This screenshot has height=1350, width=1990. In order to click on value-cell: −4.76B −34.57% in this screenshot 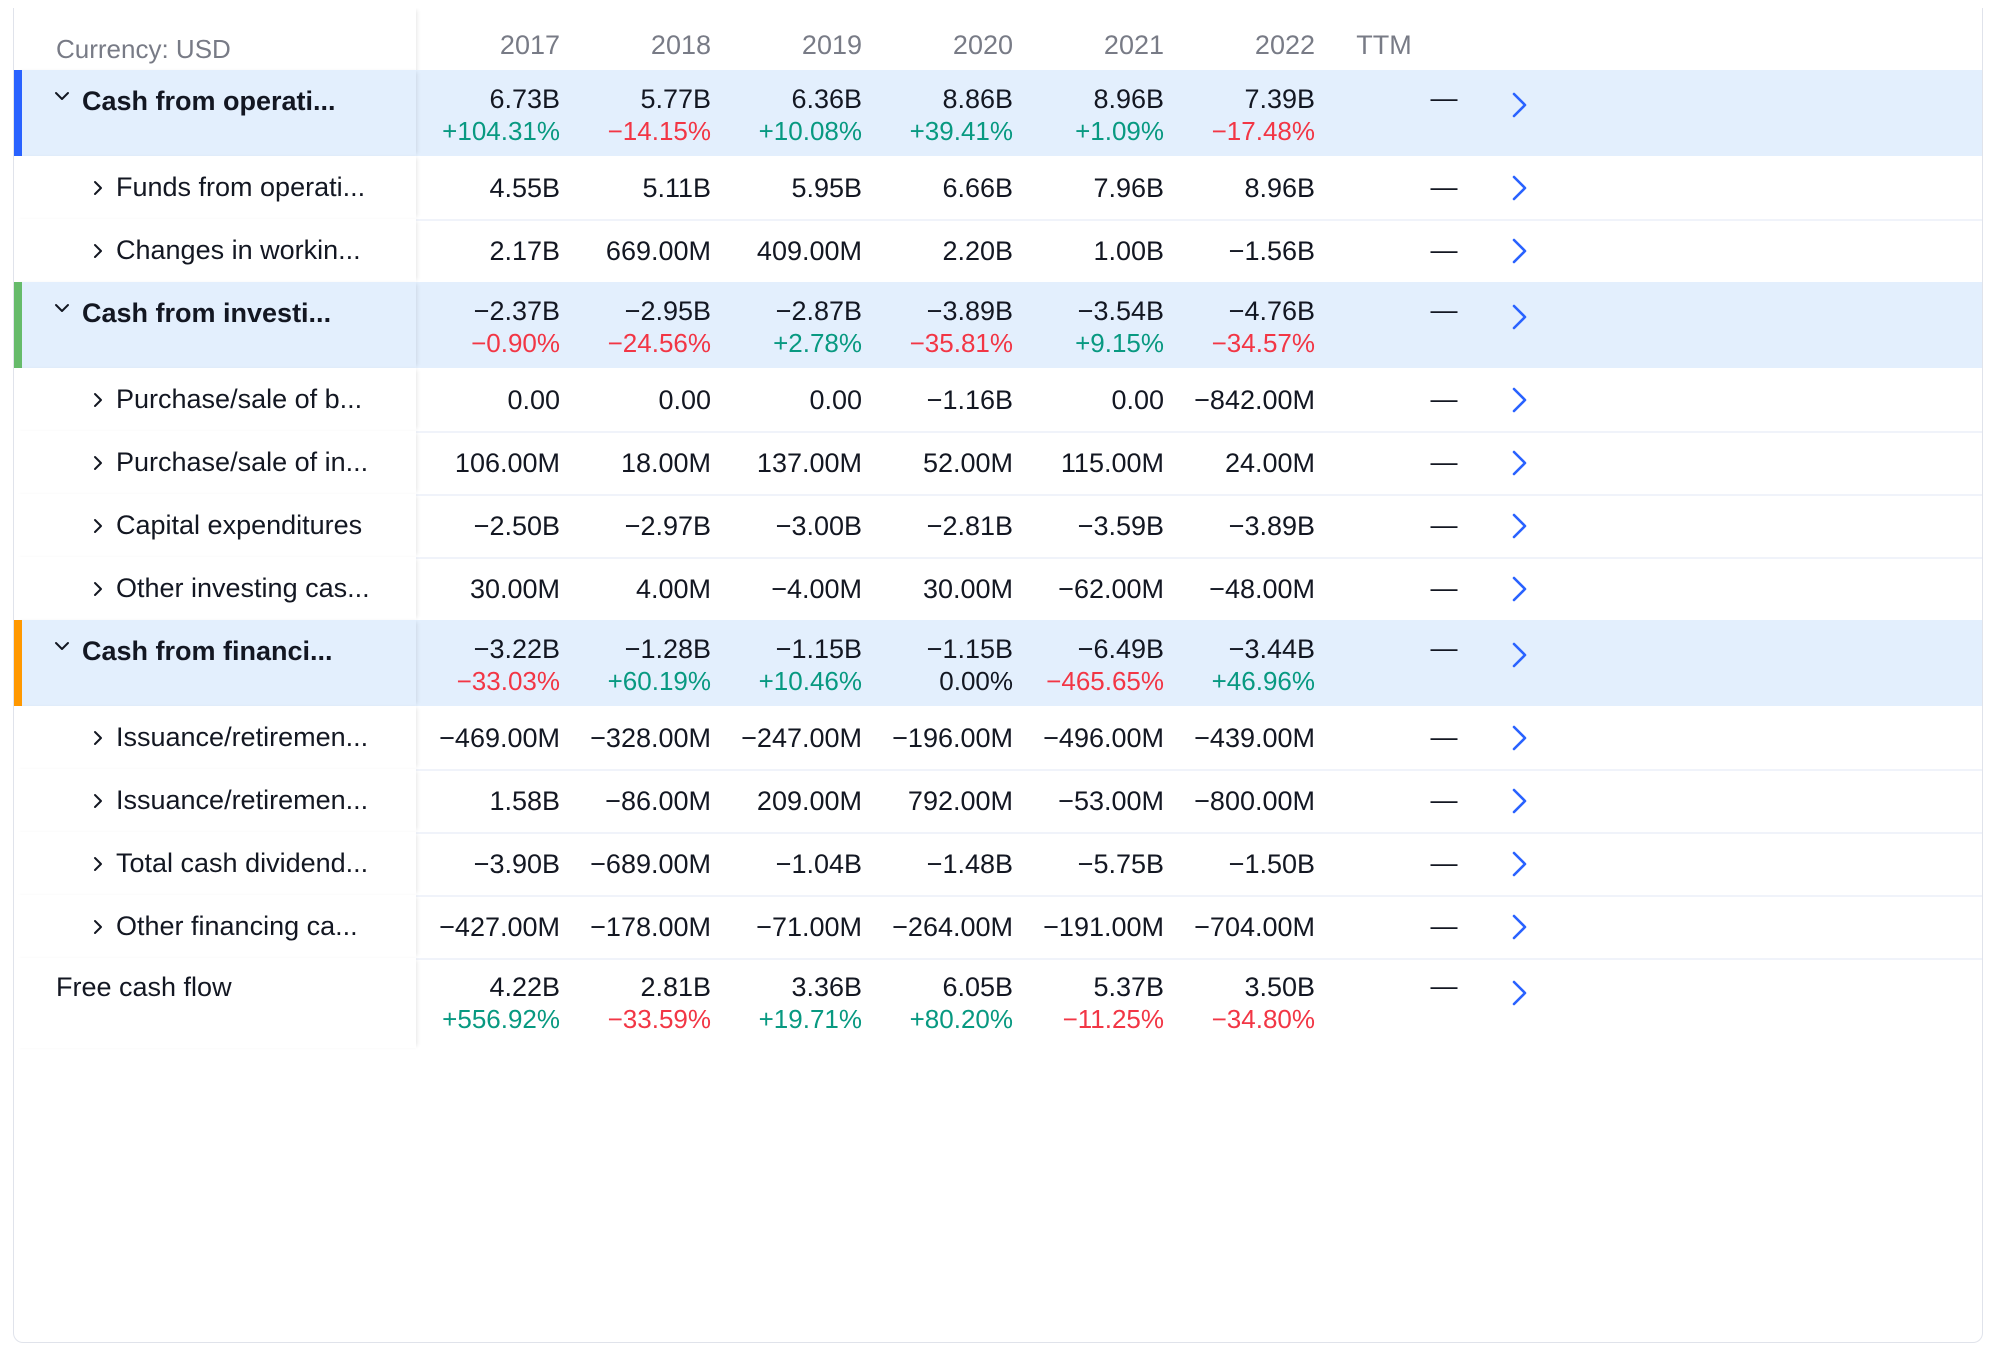, I will do `click(1225, 327)`.